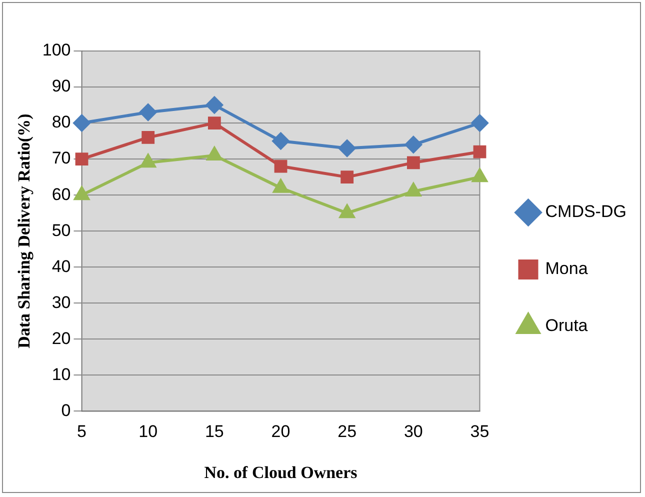  Describe the element at coordinates (61, 194) in the screenshot. I see `y-tick-label: 60` at that location.